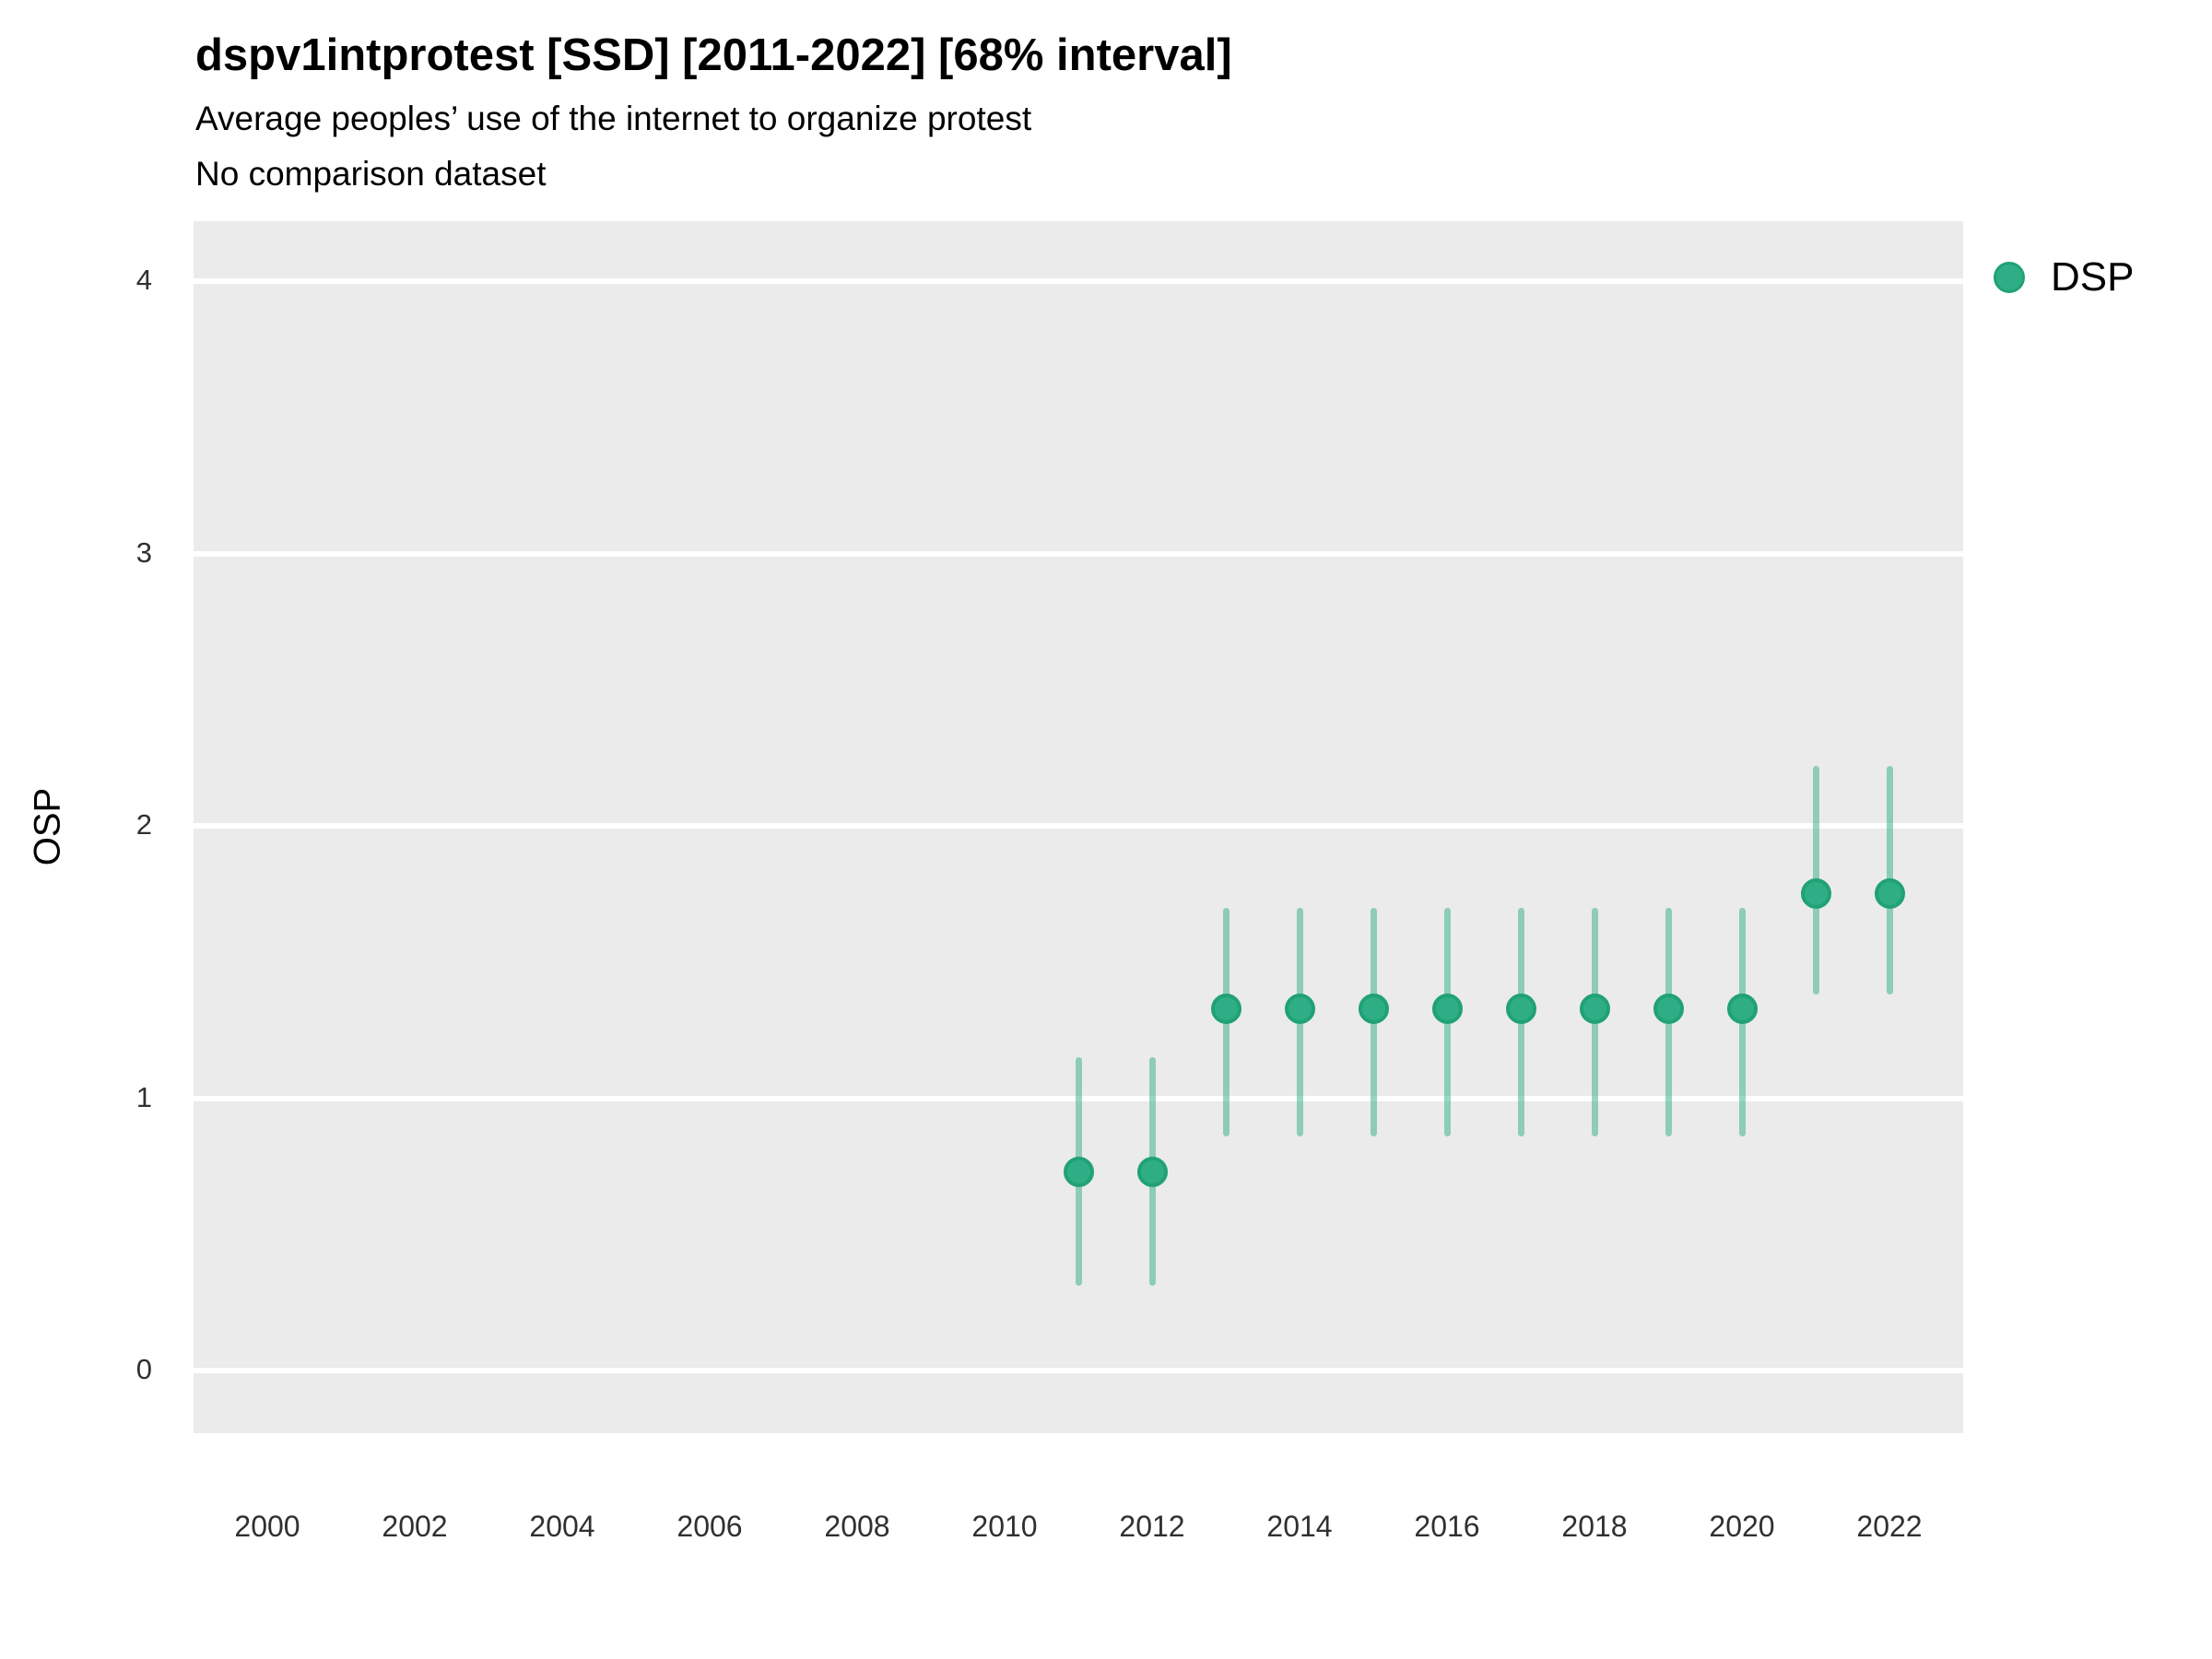  Describe the element at coordinates (1889, 894) in the screenshot. I see `data-point-2022` at that location.